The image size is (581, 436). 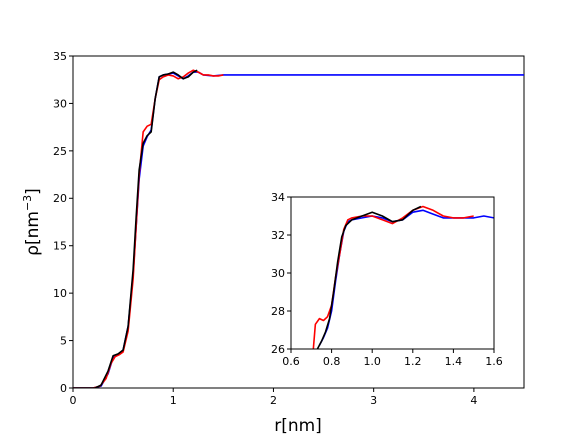 What do you see at coordinates (413, 361) in the screenshot?
I see `inset-x-tick-label: 1.2` at bounding box center [413, 361].